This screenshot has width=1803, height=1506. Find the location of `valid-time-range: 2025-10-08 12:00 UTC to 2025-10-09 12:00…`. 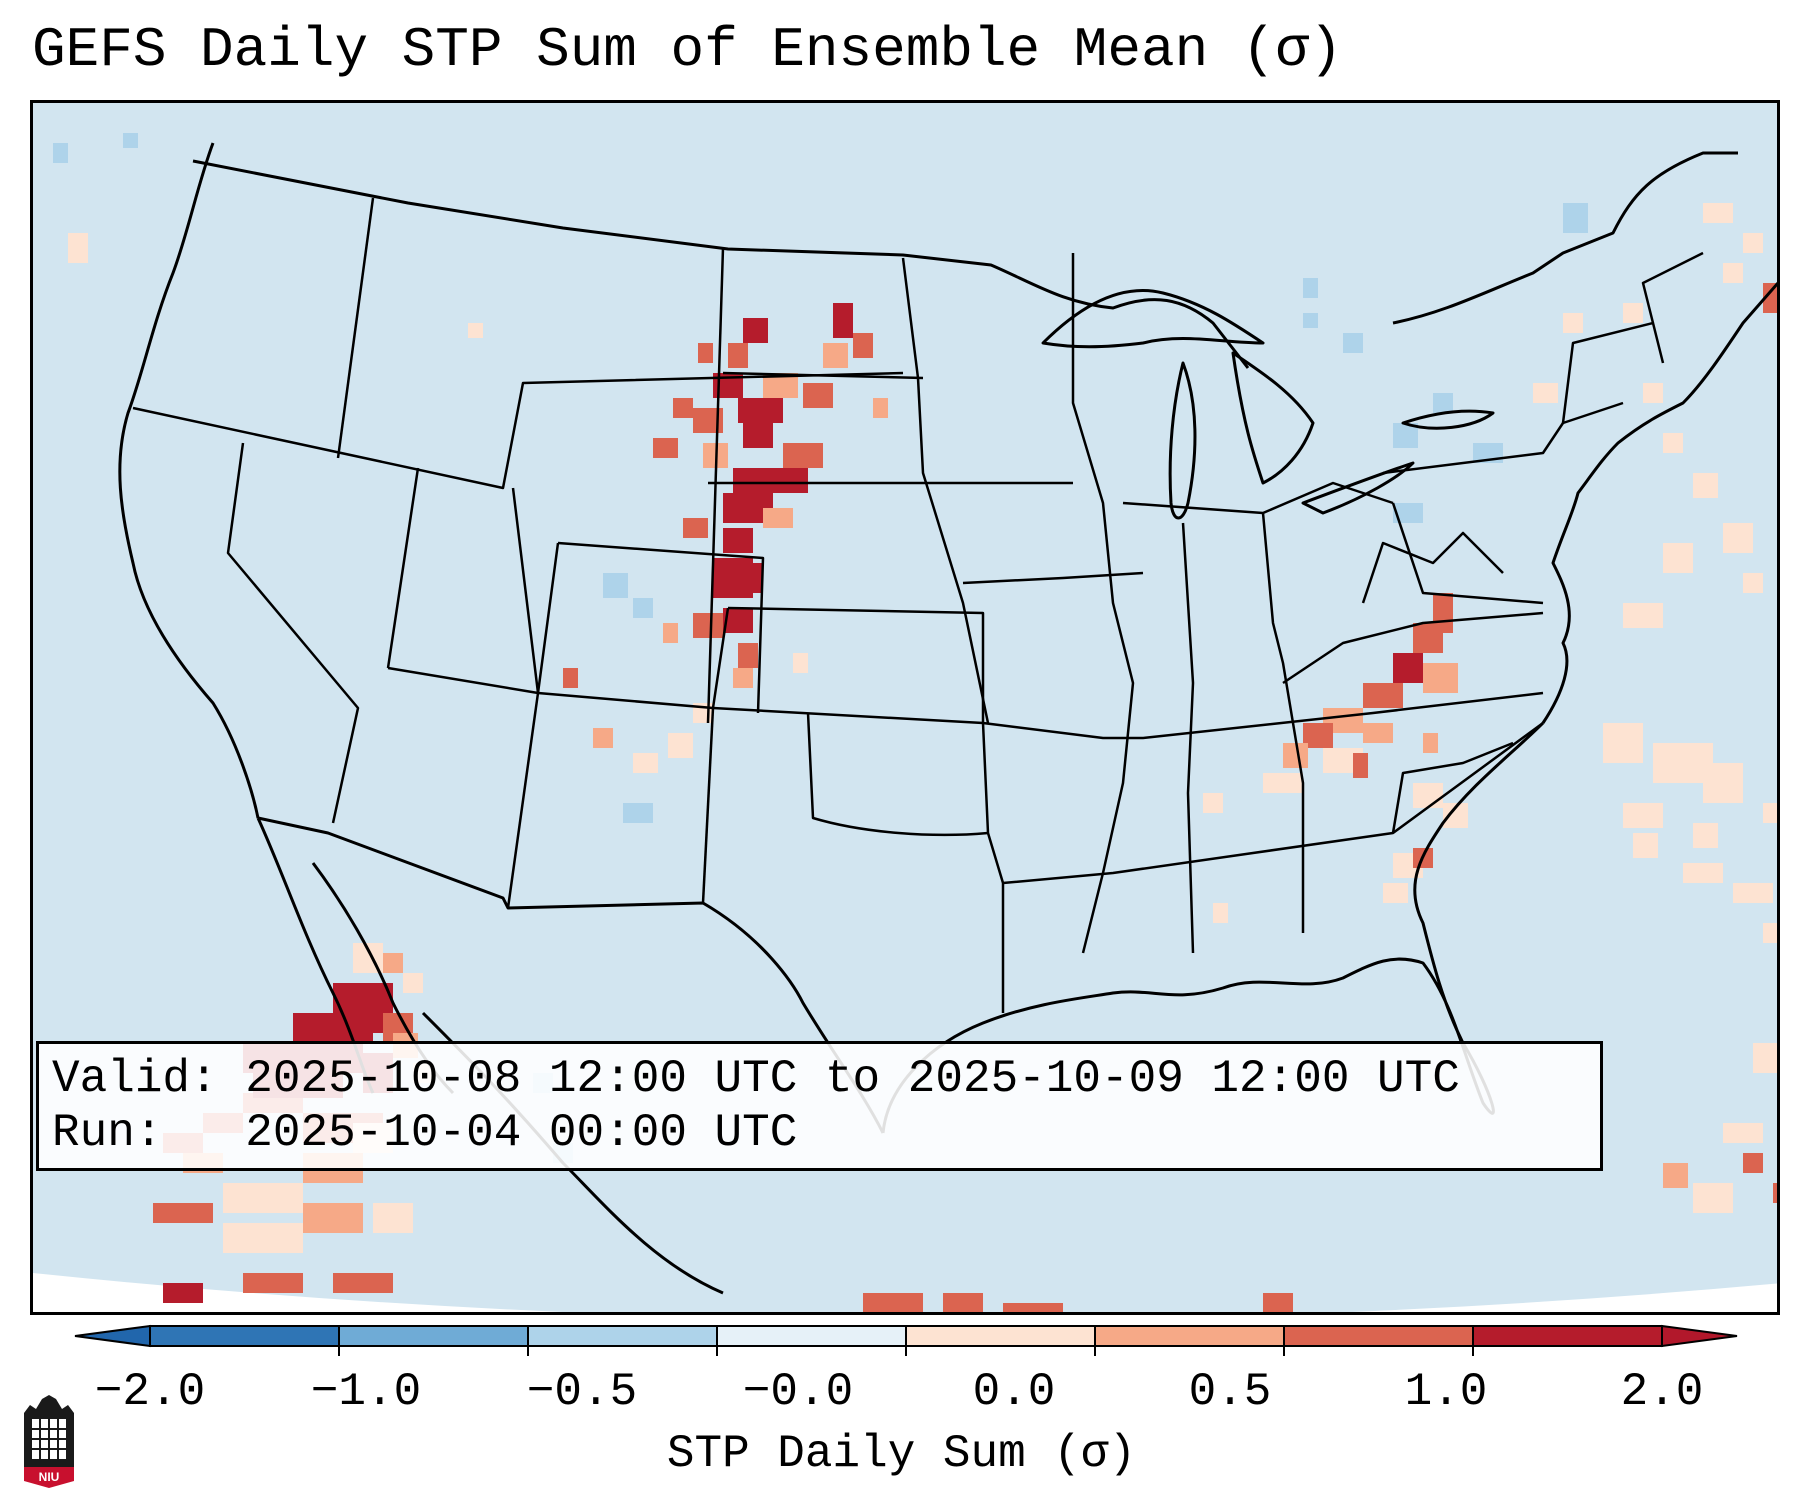

valid-time-range: 2025-10-08 12:00 UTC to 2025-10-09 12:00… is located at coordinates (852, 1079).